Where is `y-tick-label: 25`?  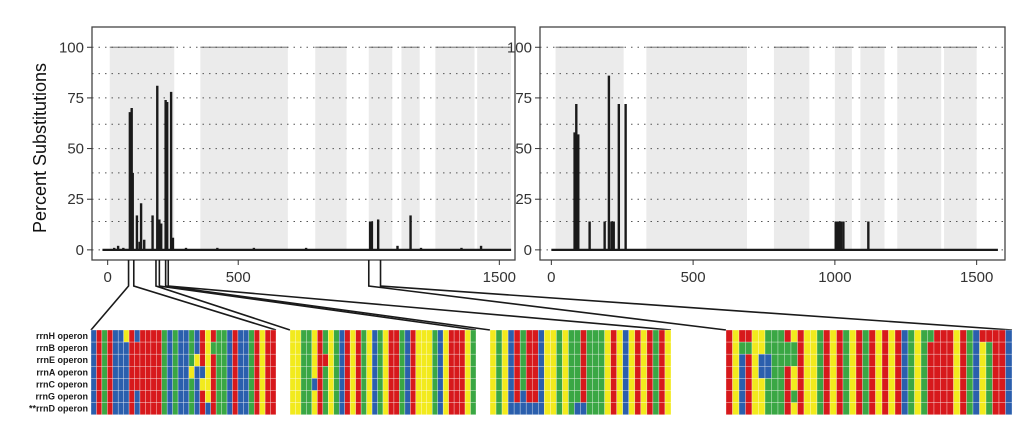
y-tick-label: 25 is located at coordinates (75, 199).